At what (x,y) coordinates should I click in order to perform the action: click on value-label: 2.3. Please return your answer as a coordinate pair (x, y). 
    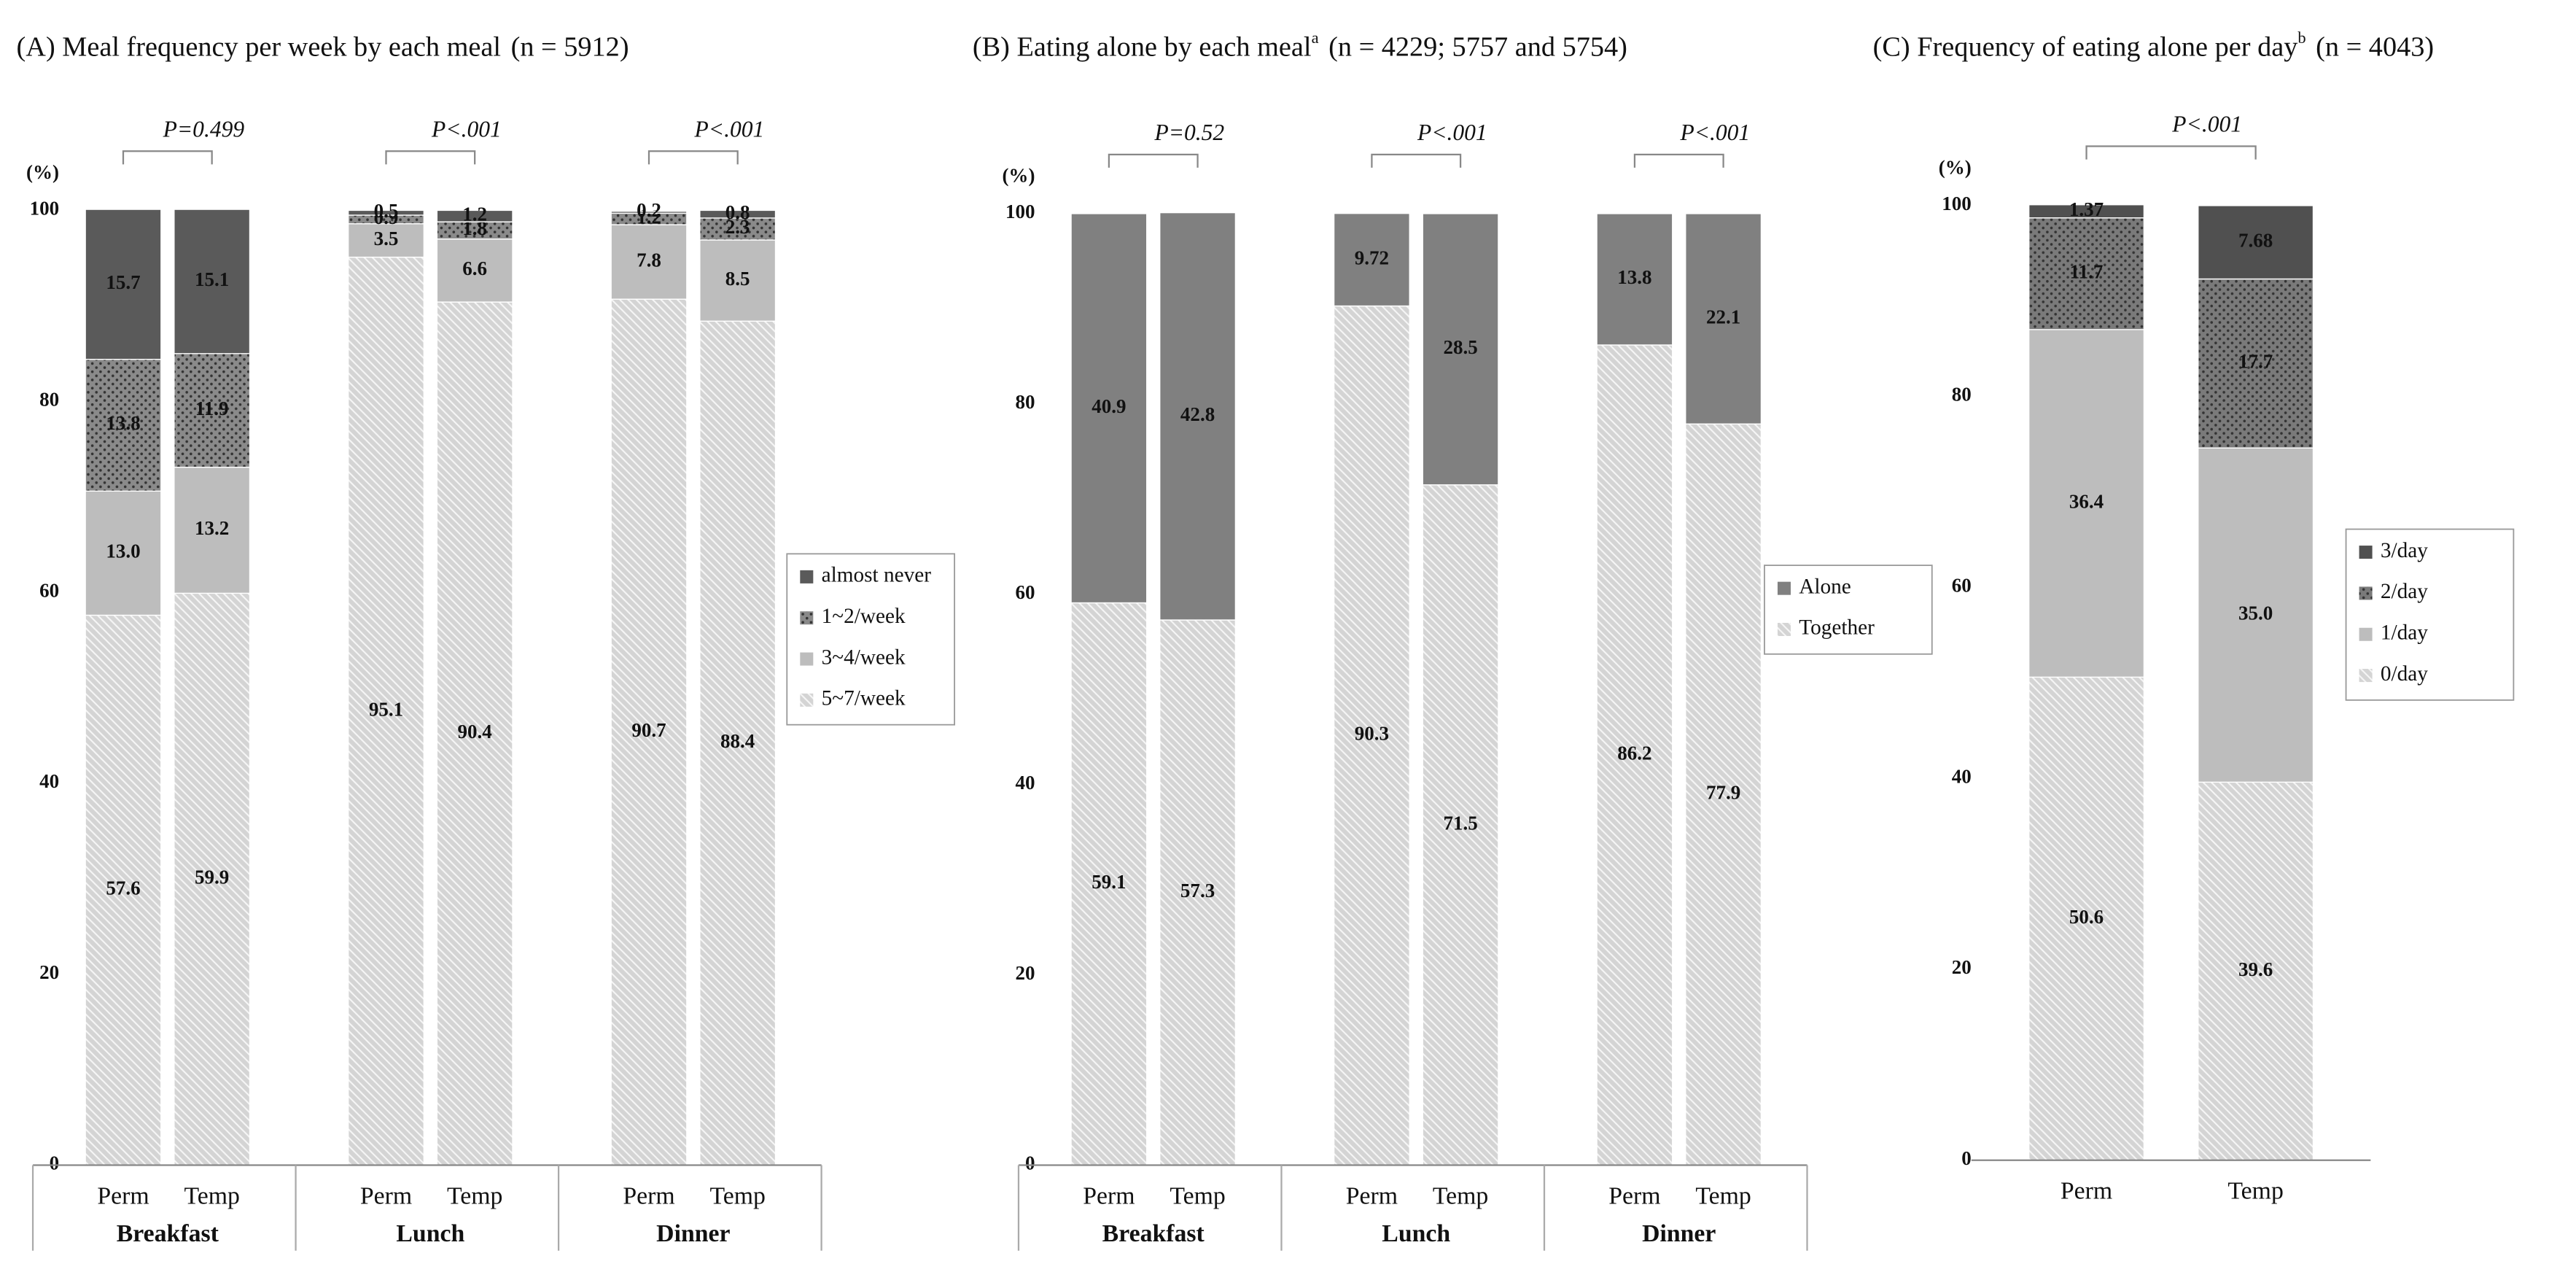
    Looking at the image, I should click on (737, 227).